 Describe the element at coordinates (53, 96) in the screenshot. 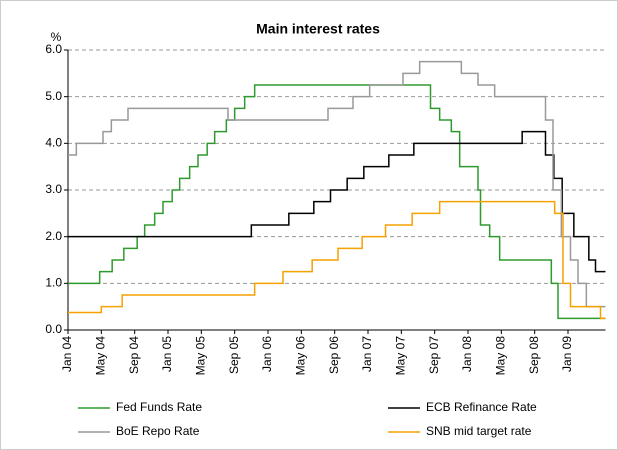

I see `y-tick-label: 5.0` at that location.